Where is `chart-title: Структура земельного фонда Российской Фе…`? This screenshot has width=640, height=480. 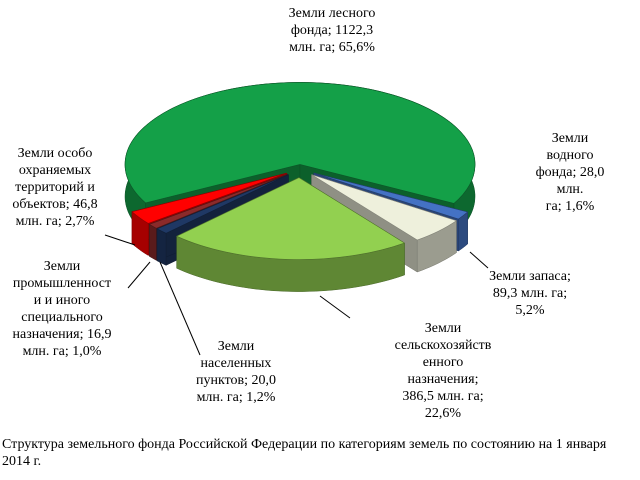 chart-title: Структура земельного фонда Российской Фе… is located at coordinates (304, 453).